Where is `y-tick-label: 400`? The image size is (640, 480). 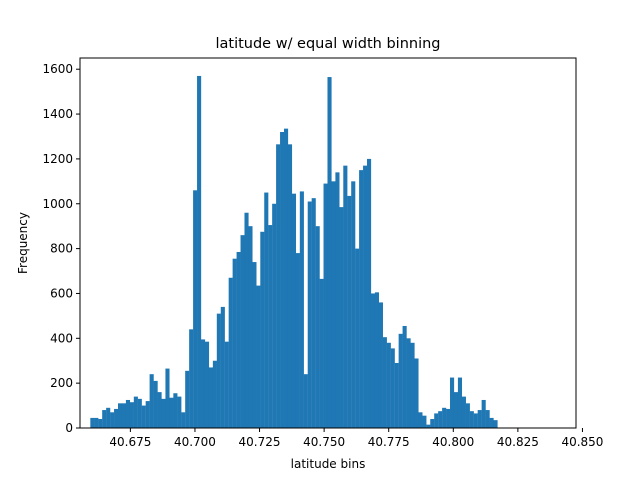 y-tick-label: 400 is located at coordinates (61, 338).